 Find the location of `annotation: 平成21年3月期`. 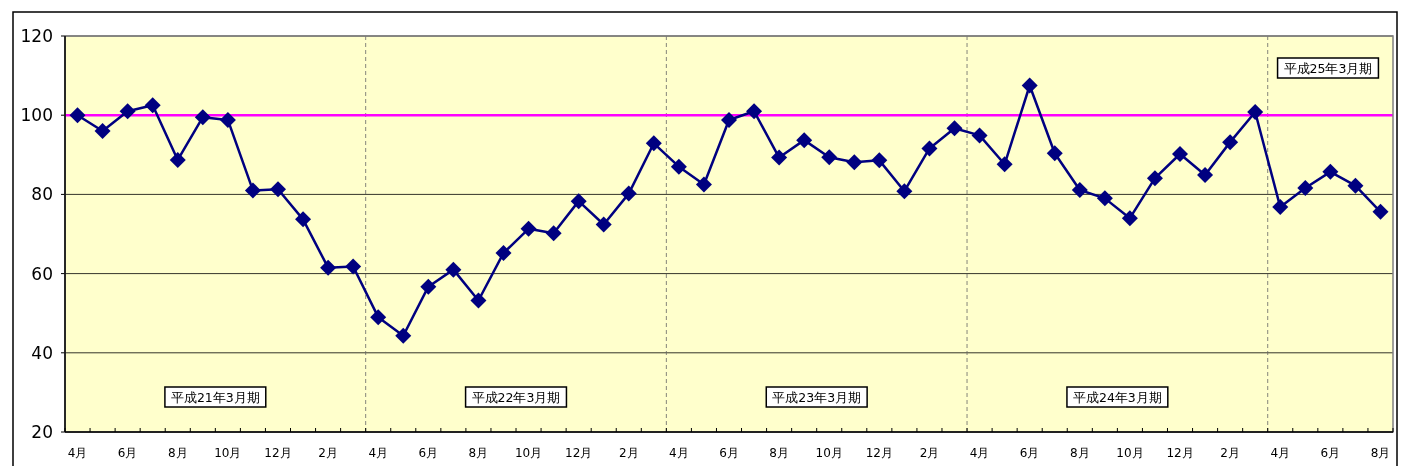

annotation: 平成21年3月期 is located at coordinates (215, 397).